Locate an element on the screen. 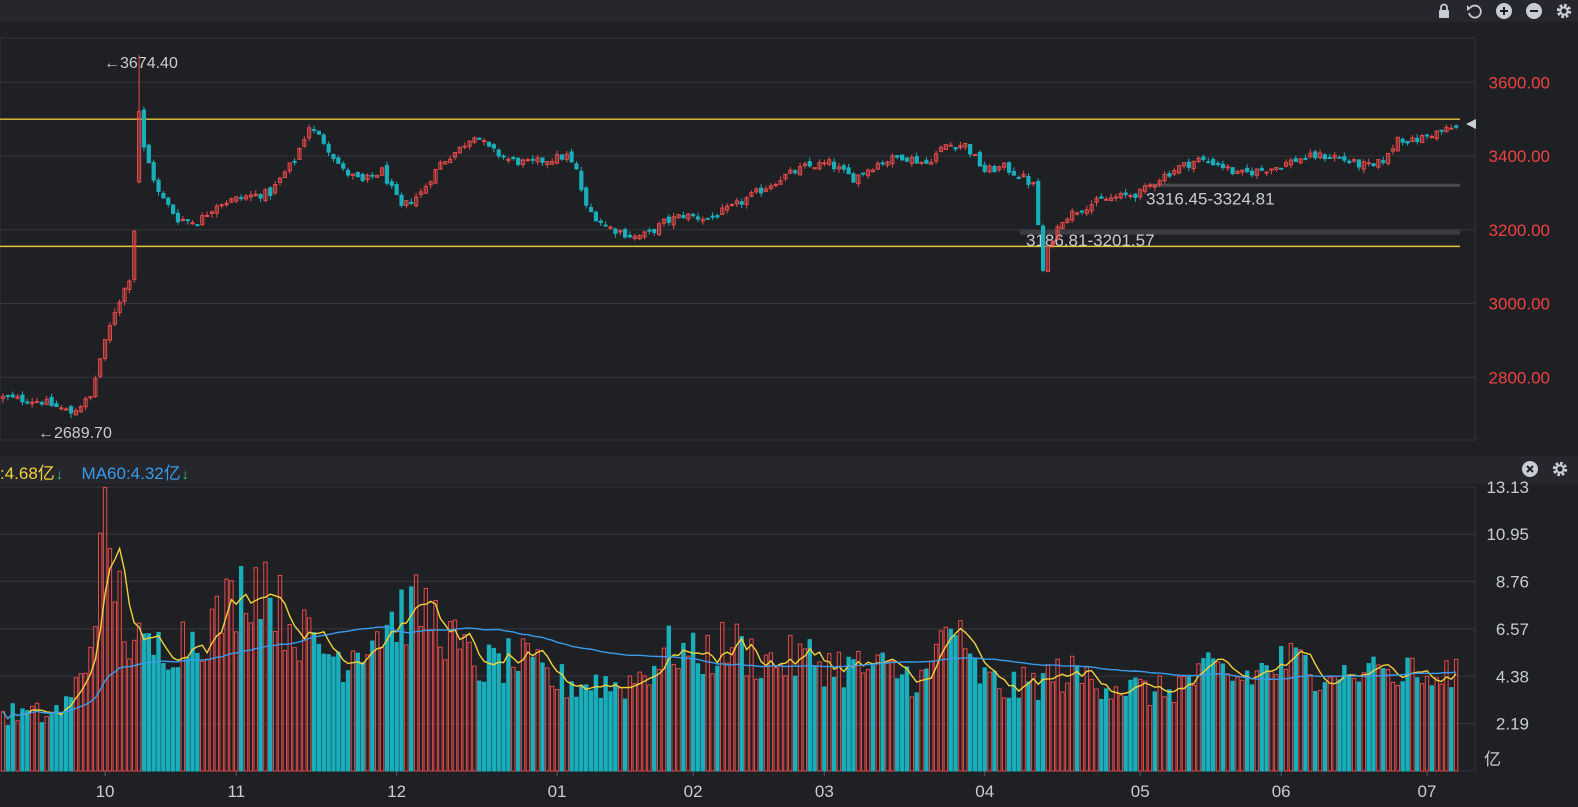 Image resolution: width=1578 pixels, height=807 pixels. close-icon is located at coordinates (1530, 469).